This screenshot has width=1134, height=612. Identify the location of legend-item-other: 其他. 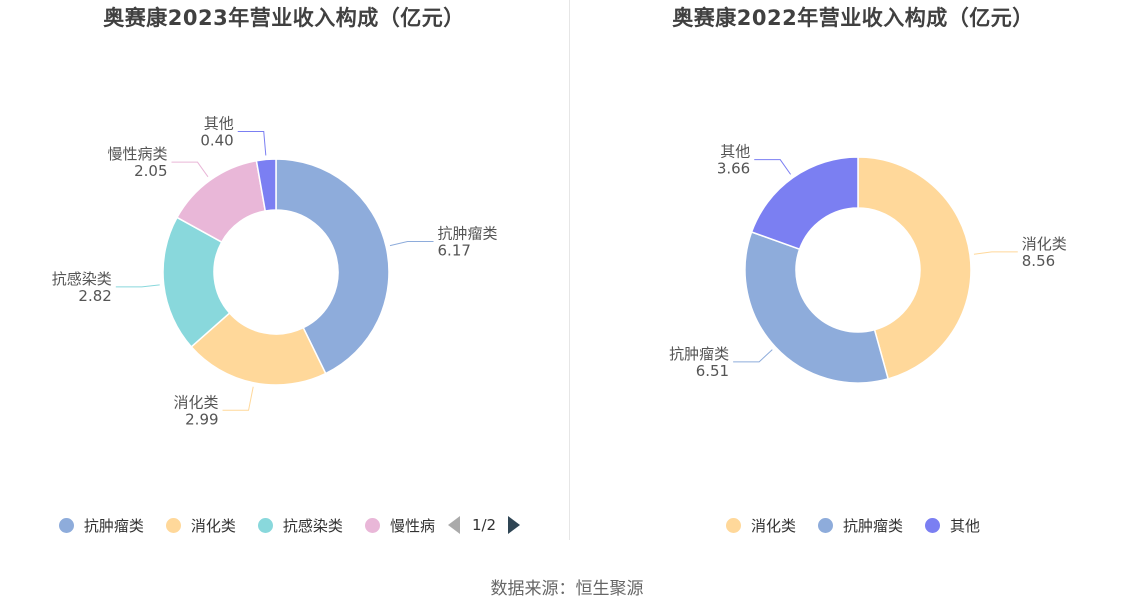
(952, 525).